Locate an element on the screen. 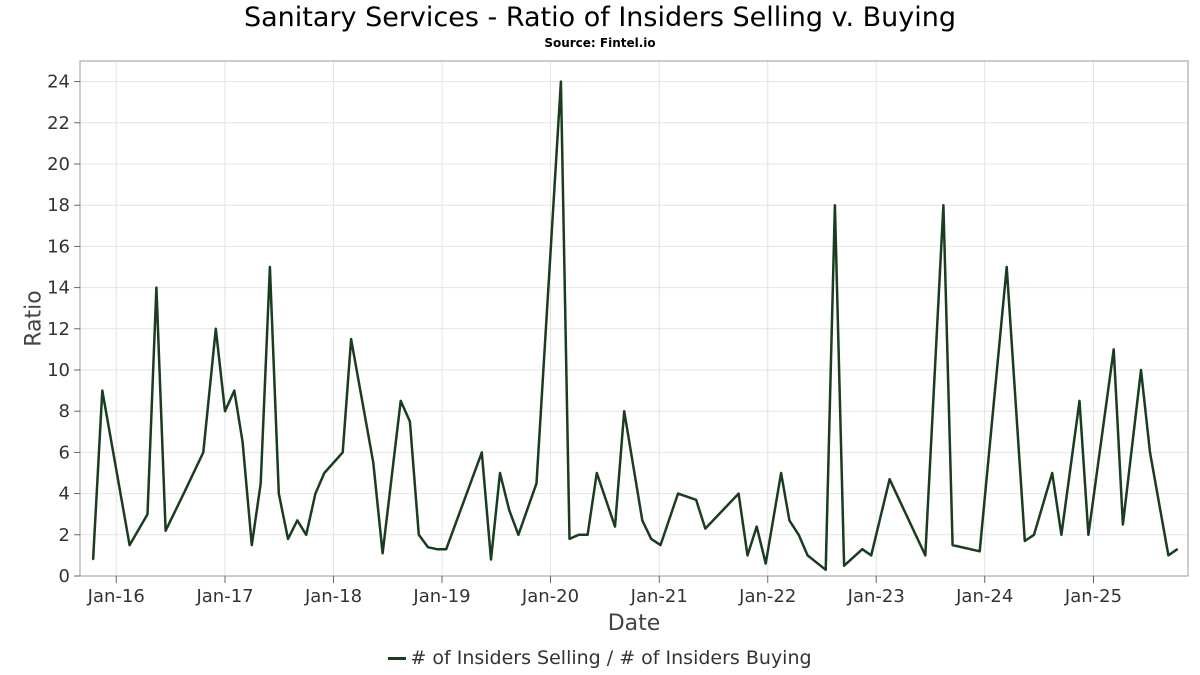 This screenshot has width=1200, height=675. x-tick-label: Jan-16 is located at coordinates (116, 596).